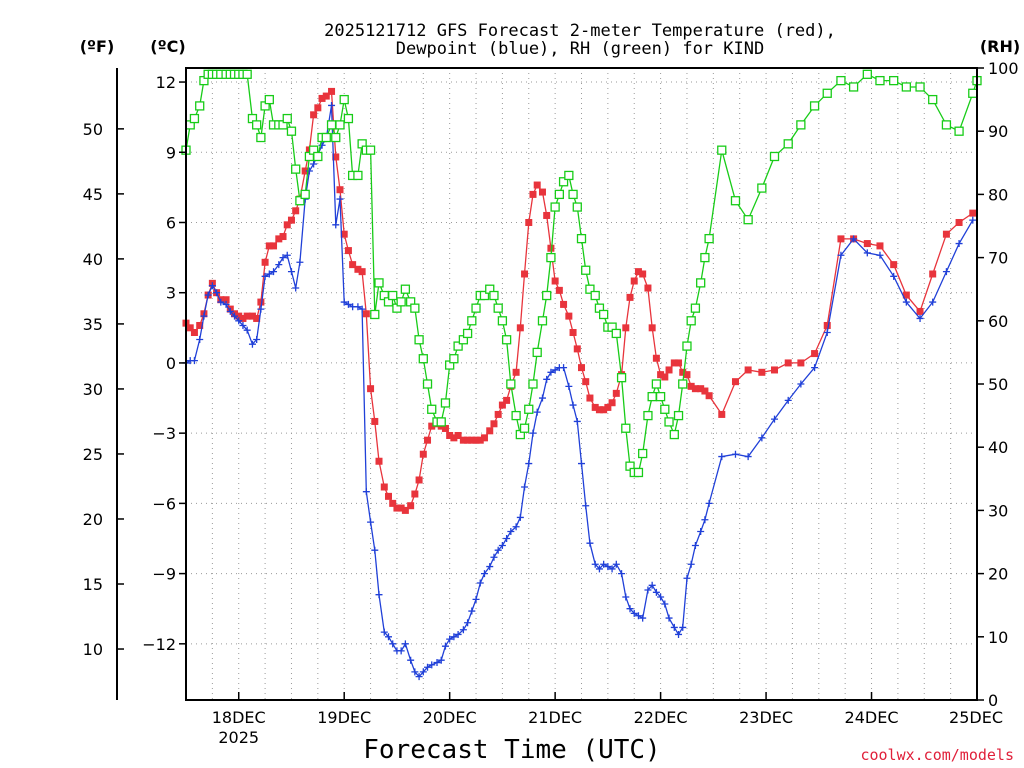 The image size is (1024, 768). I want to click on celsius-tick-label: 0, so click(171, 363).